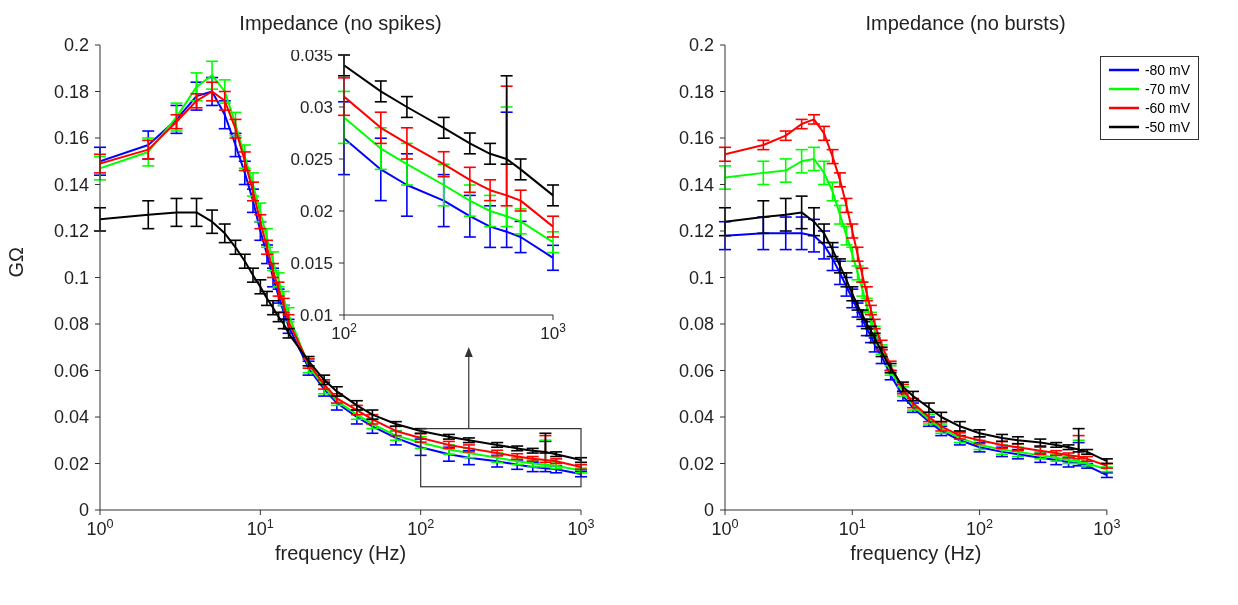 The height and width of the screenshot is (605, 1238). What do you see at coordinates (340, 23) in the screenshot?
I see `chart-title: Impedance (no spikes)` at bounding box center [340, 23].